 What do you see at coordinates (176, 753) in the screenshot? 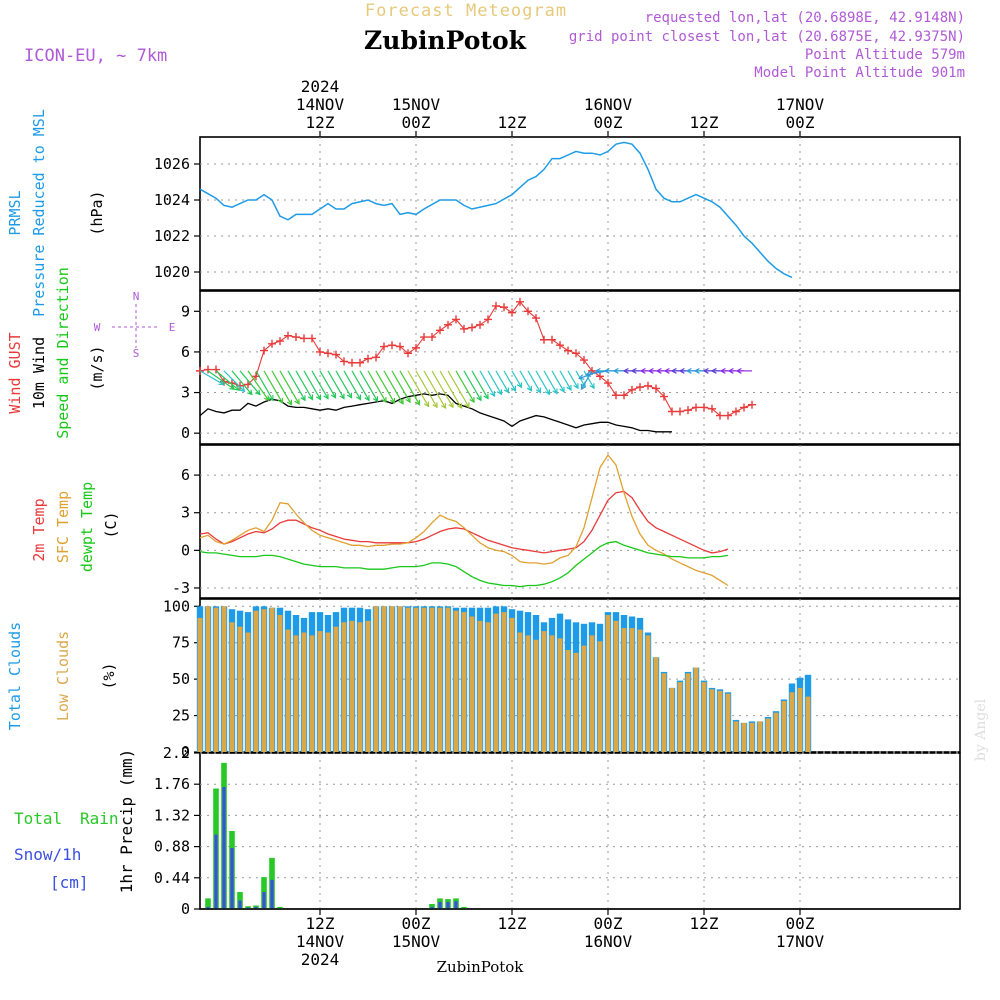
I see `y-tick-label: 2.2` at bounding box center [176, 753].